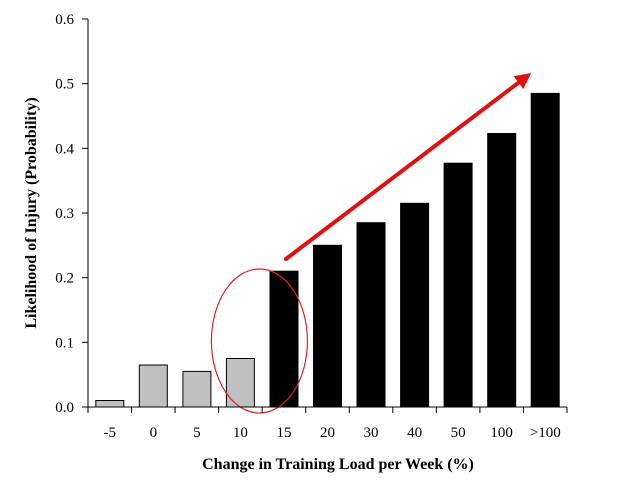 The image size is (624, 481). Describe the element at coordinates (522, 81) in the screenshot. I see `trend-arrow-head` at that location.